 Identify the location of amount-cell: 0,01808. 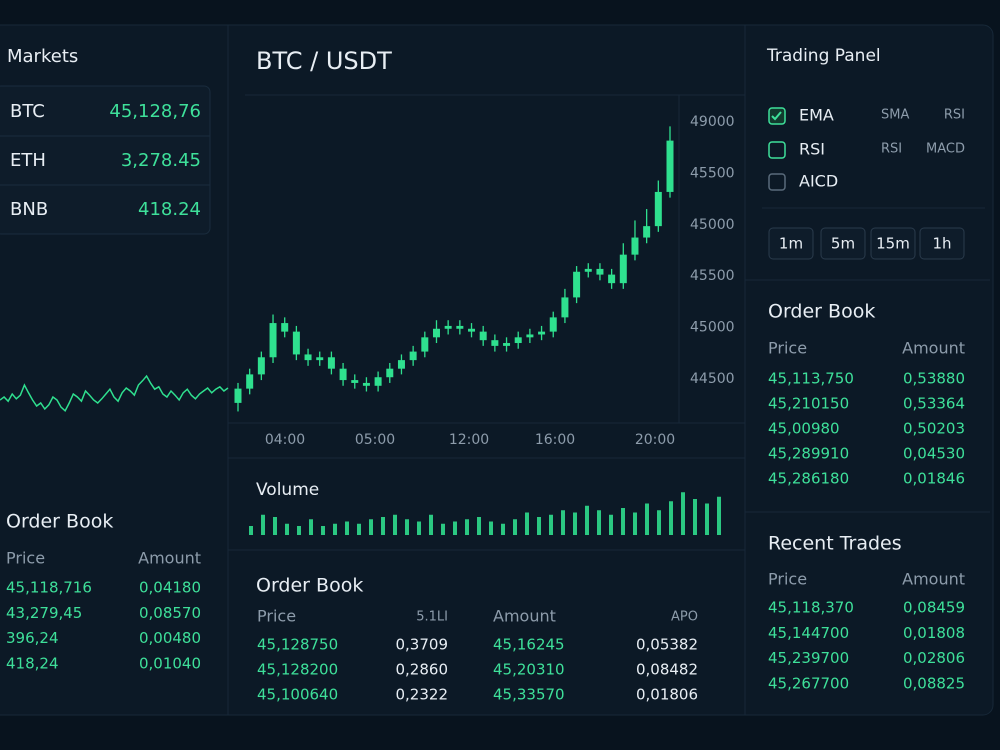
(934, 633).